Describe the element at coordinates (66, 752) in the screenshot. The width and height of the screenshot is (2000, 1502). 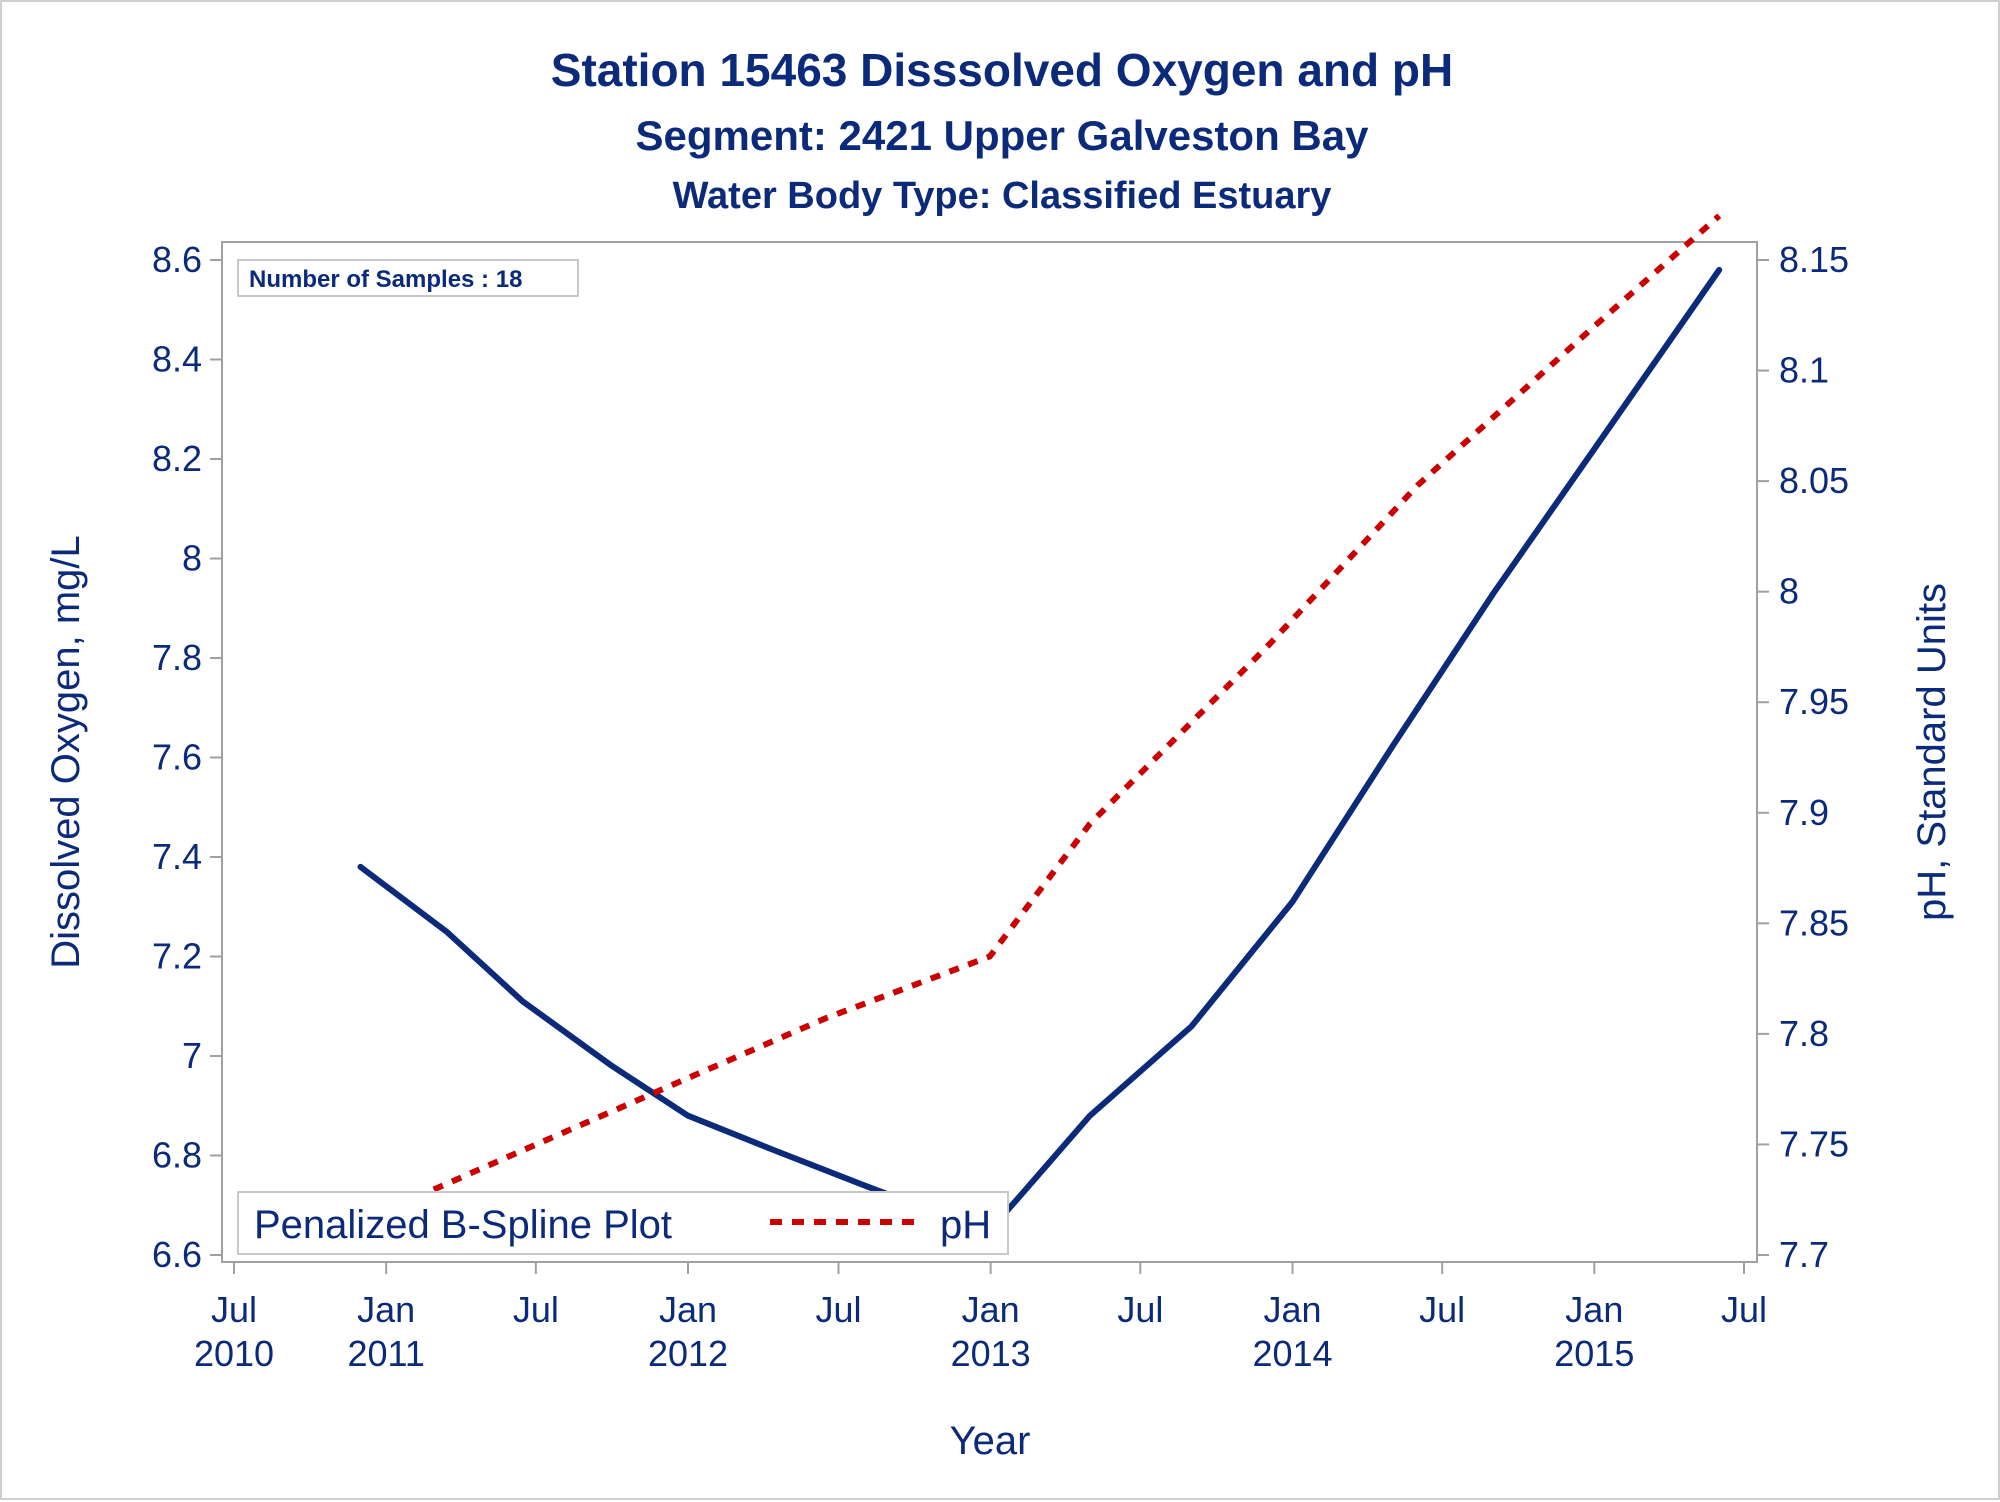
I see `y-axis-label: Dissolved Oxygen, mg/L` at that location.